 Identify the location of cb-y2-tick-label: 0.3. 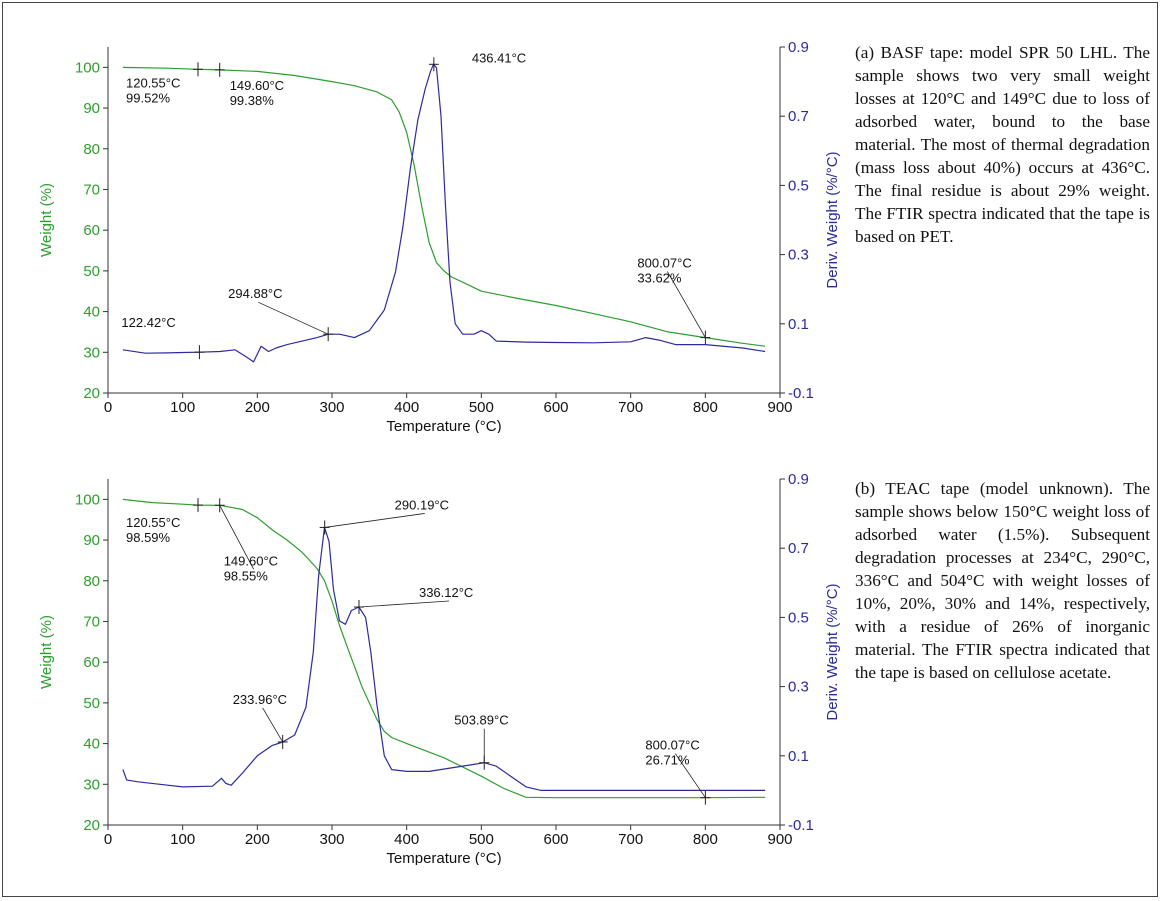
(798, 687).